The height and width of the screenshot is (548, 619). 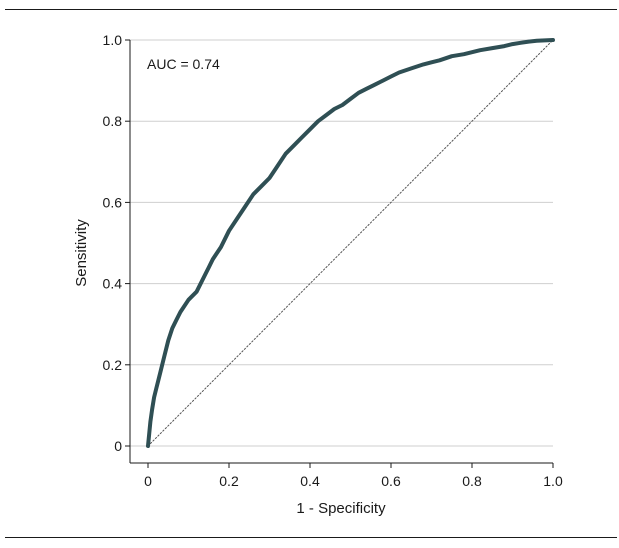 What do you see at coordinates (113, 284) in the screenshot?
I see `y-tick-label-2: 0.4` at bounding box center [113, 284].